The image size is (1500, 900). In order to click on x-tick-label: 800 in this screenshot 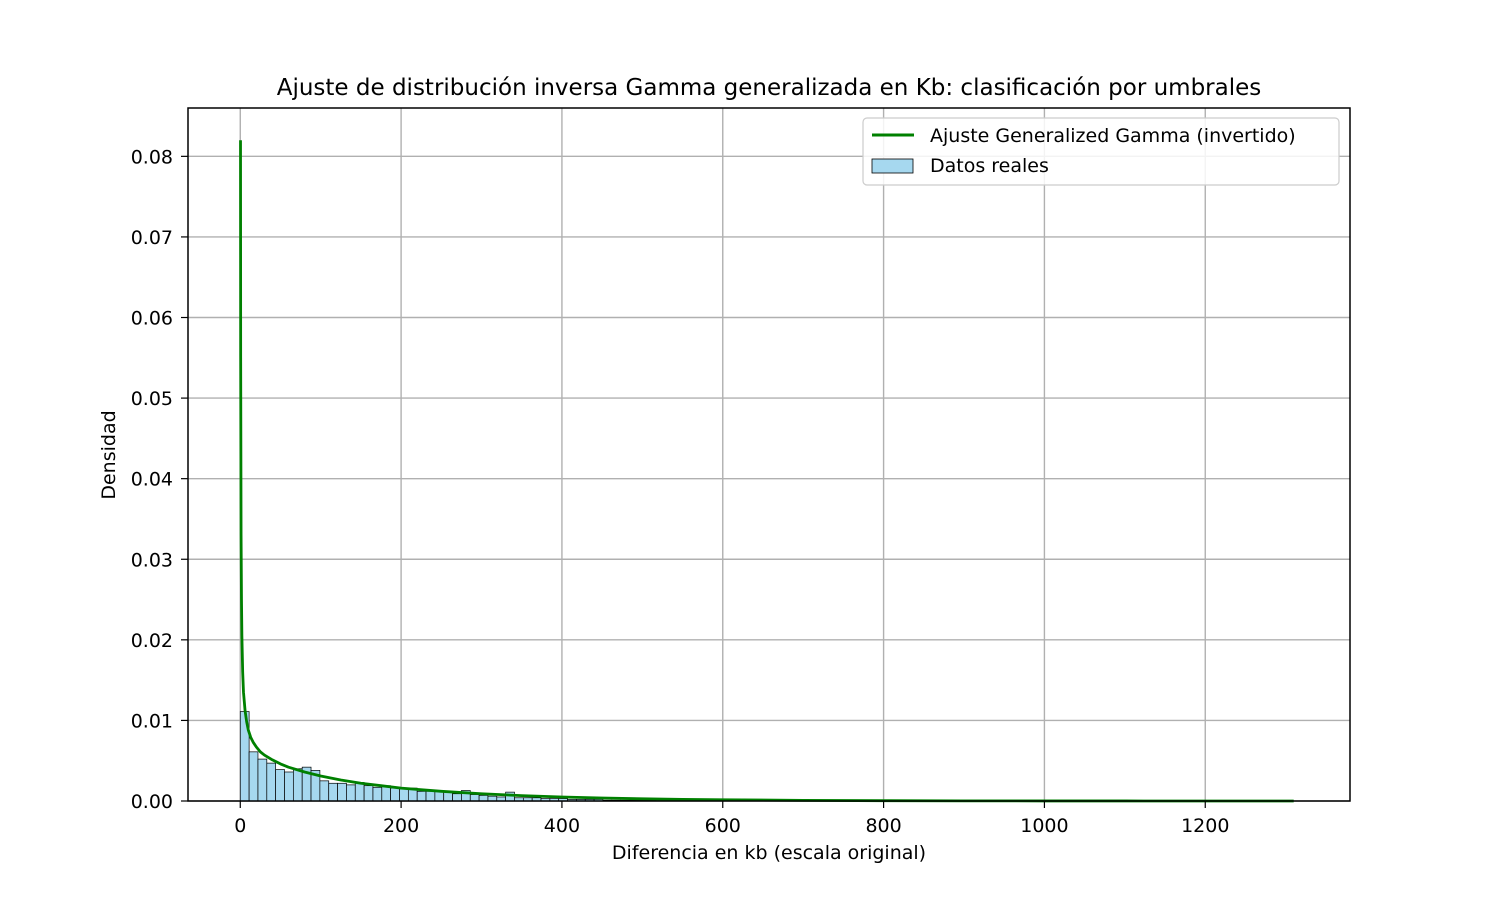, I will do `click(883, 826)`.